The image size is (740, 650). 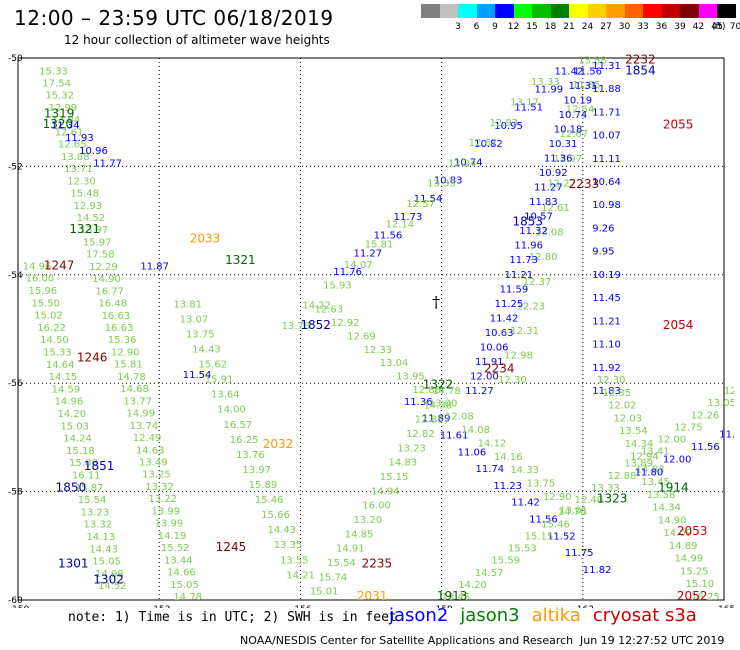 I want to click on wave-height-value: 11.88, so click(x=606, y=89).